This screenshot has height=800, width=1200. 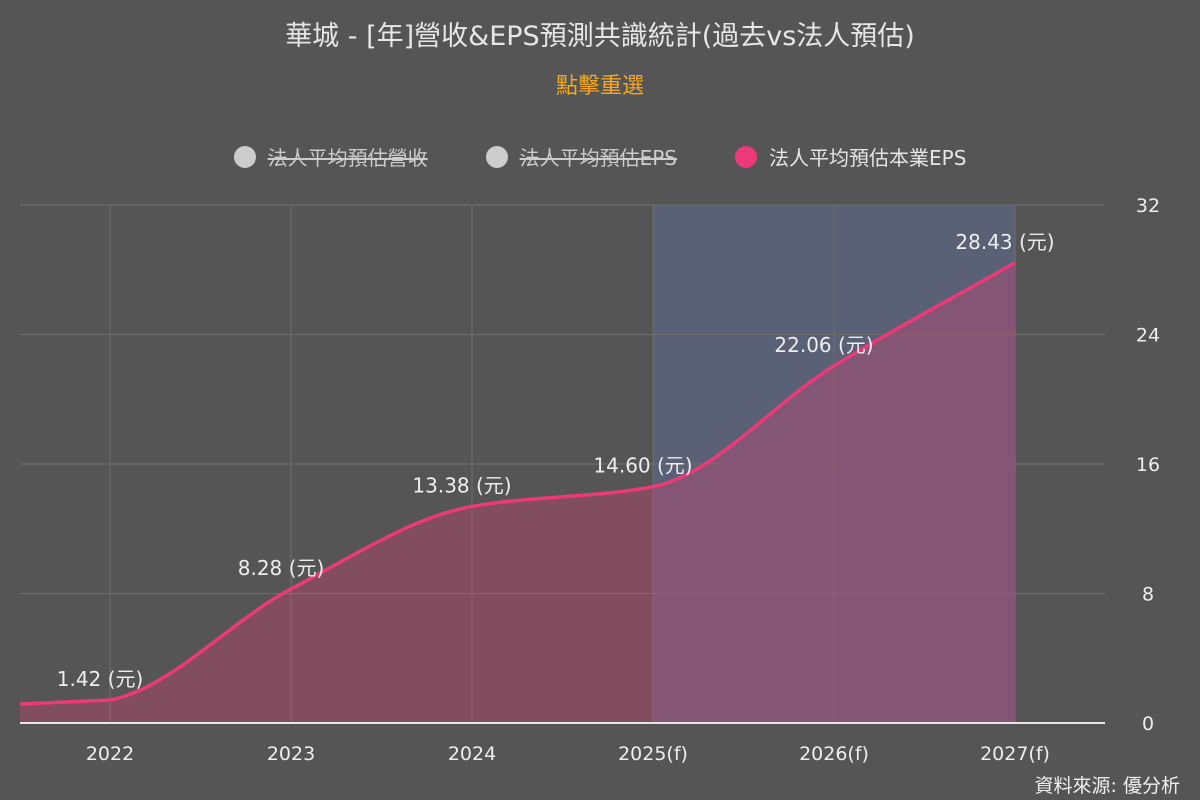 I want to click on y-tick-label: 24, so click(x=1148, y=336).